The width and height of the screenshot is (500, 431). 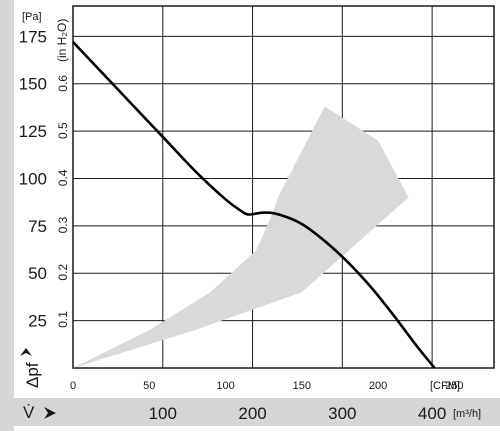 I want to click on y-unit-inh2o: (in H₂O), so click(x=62, y=40).